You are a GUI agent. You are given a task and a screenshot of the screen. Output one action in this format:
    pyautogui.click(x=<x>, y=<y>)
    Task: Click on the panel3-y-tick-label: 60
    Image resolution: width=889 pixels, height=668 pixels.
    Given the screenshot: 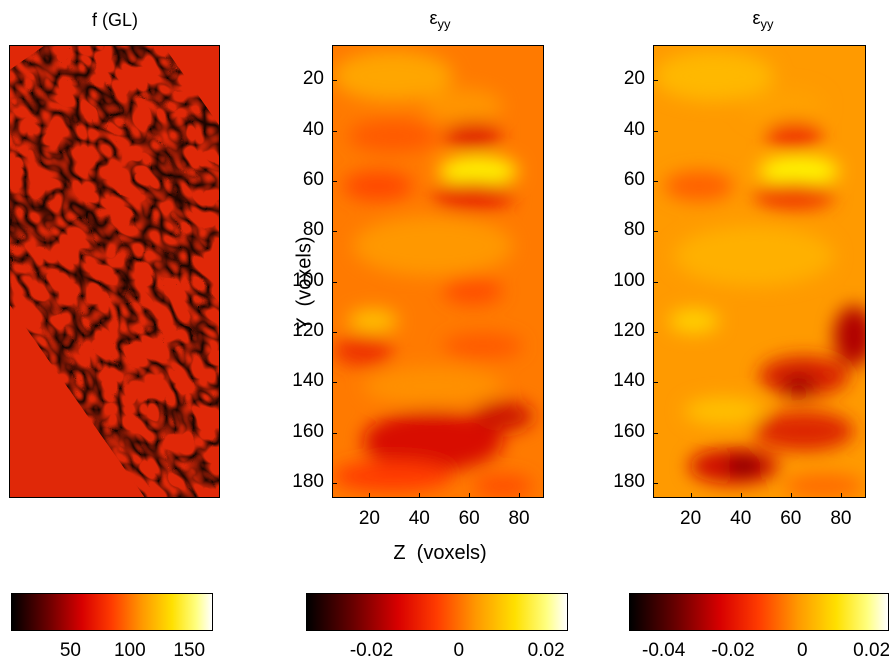 What is the action you would take?
    pyautogui.click(x=634, y=179)
    